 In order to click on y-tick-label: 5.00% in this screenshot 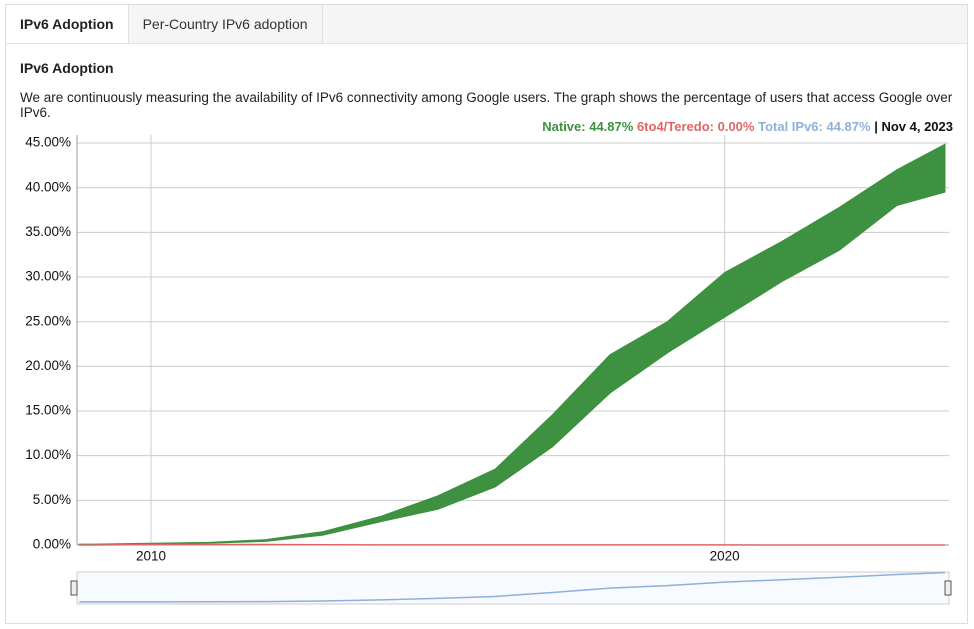, I will do `click(52, 499)`.